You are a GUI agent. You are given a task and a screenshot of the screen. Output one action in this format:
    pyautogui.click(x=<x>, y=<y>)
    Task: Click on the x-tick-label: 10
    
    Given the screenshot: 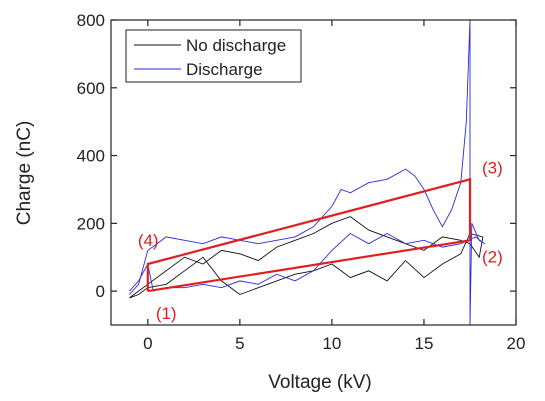 What is the action you would take?
    pyautogui.click(x=331, y=343)
    